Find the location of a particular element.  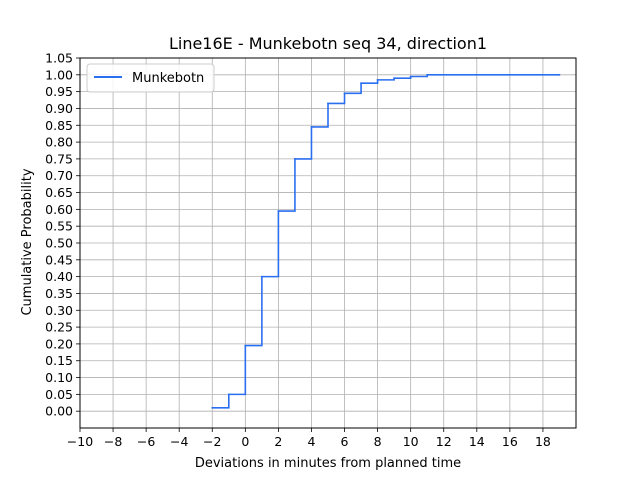

y-tick-label: 0.65 is located at coordinates (59, 192).